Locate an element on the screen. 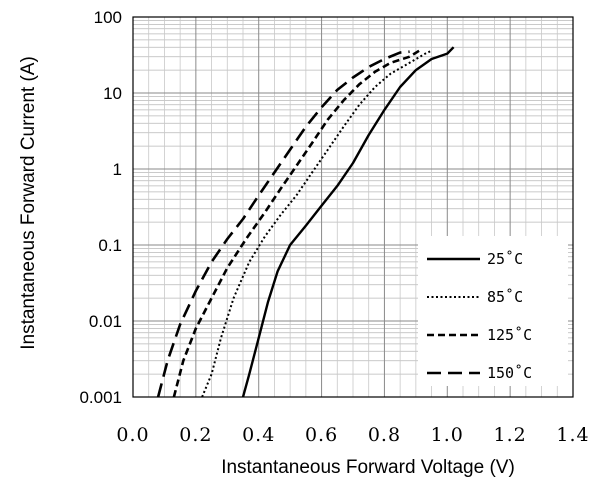  legend-box is located at coordinates (493, 311).